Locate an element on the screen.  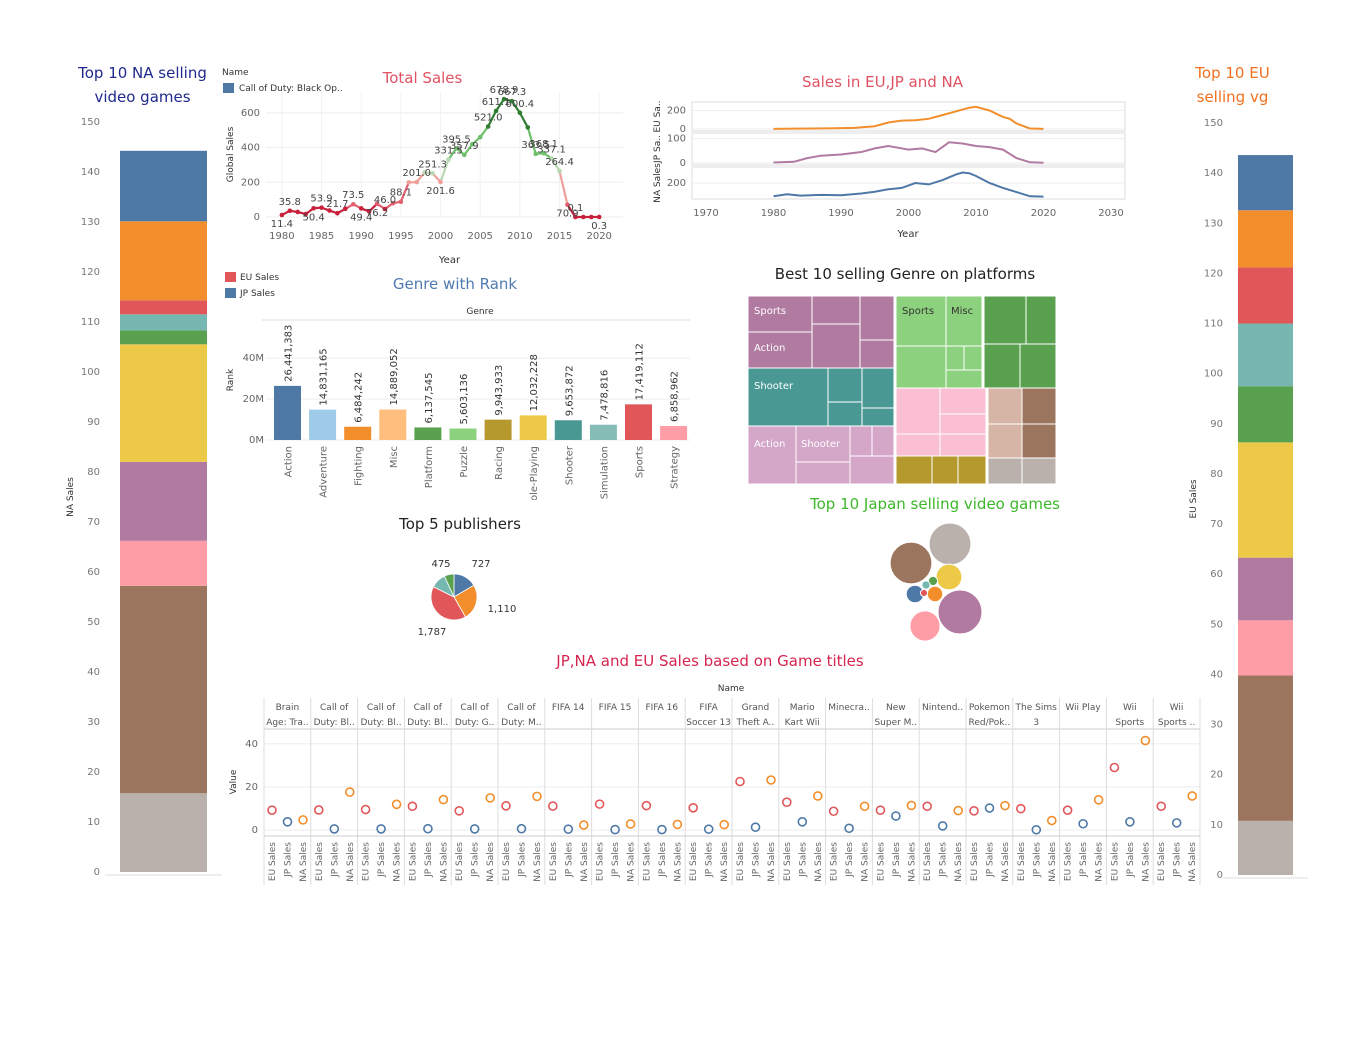
data-label: 368.1 is located at coordinates (543, 144).